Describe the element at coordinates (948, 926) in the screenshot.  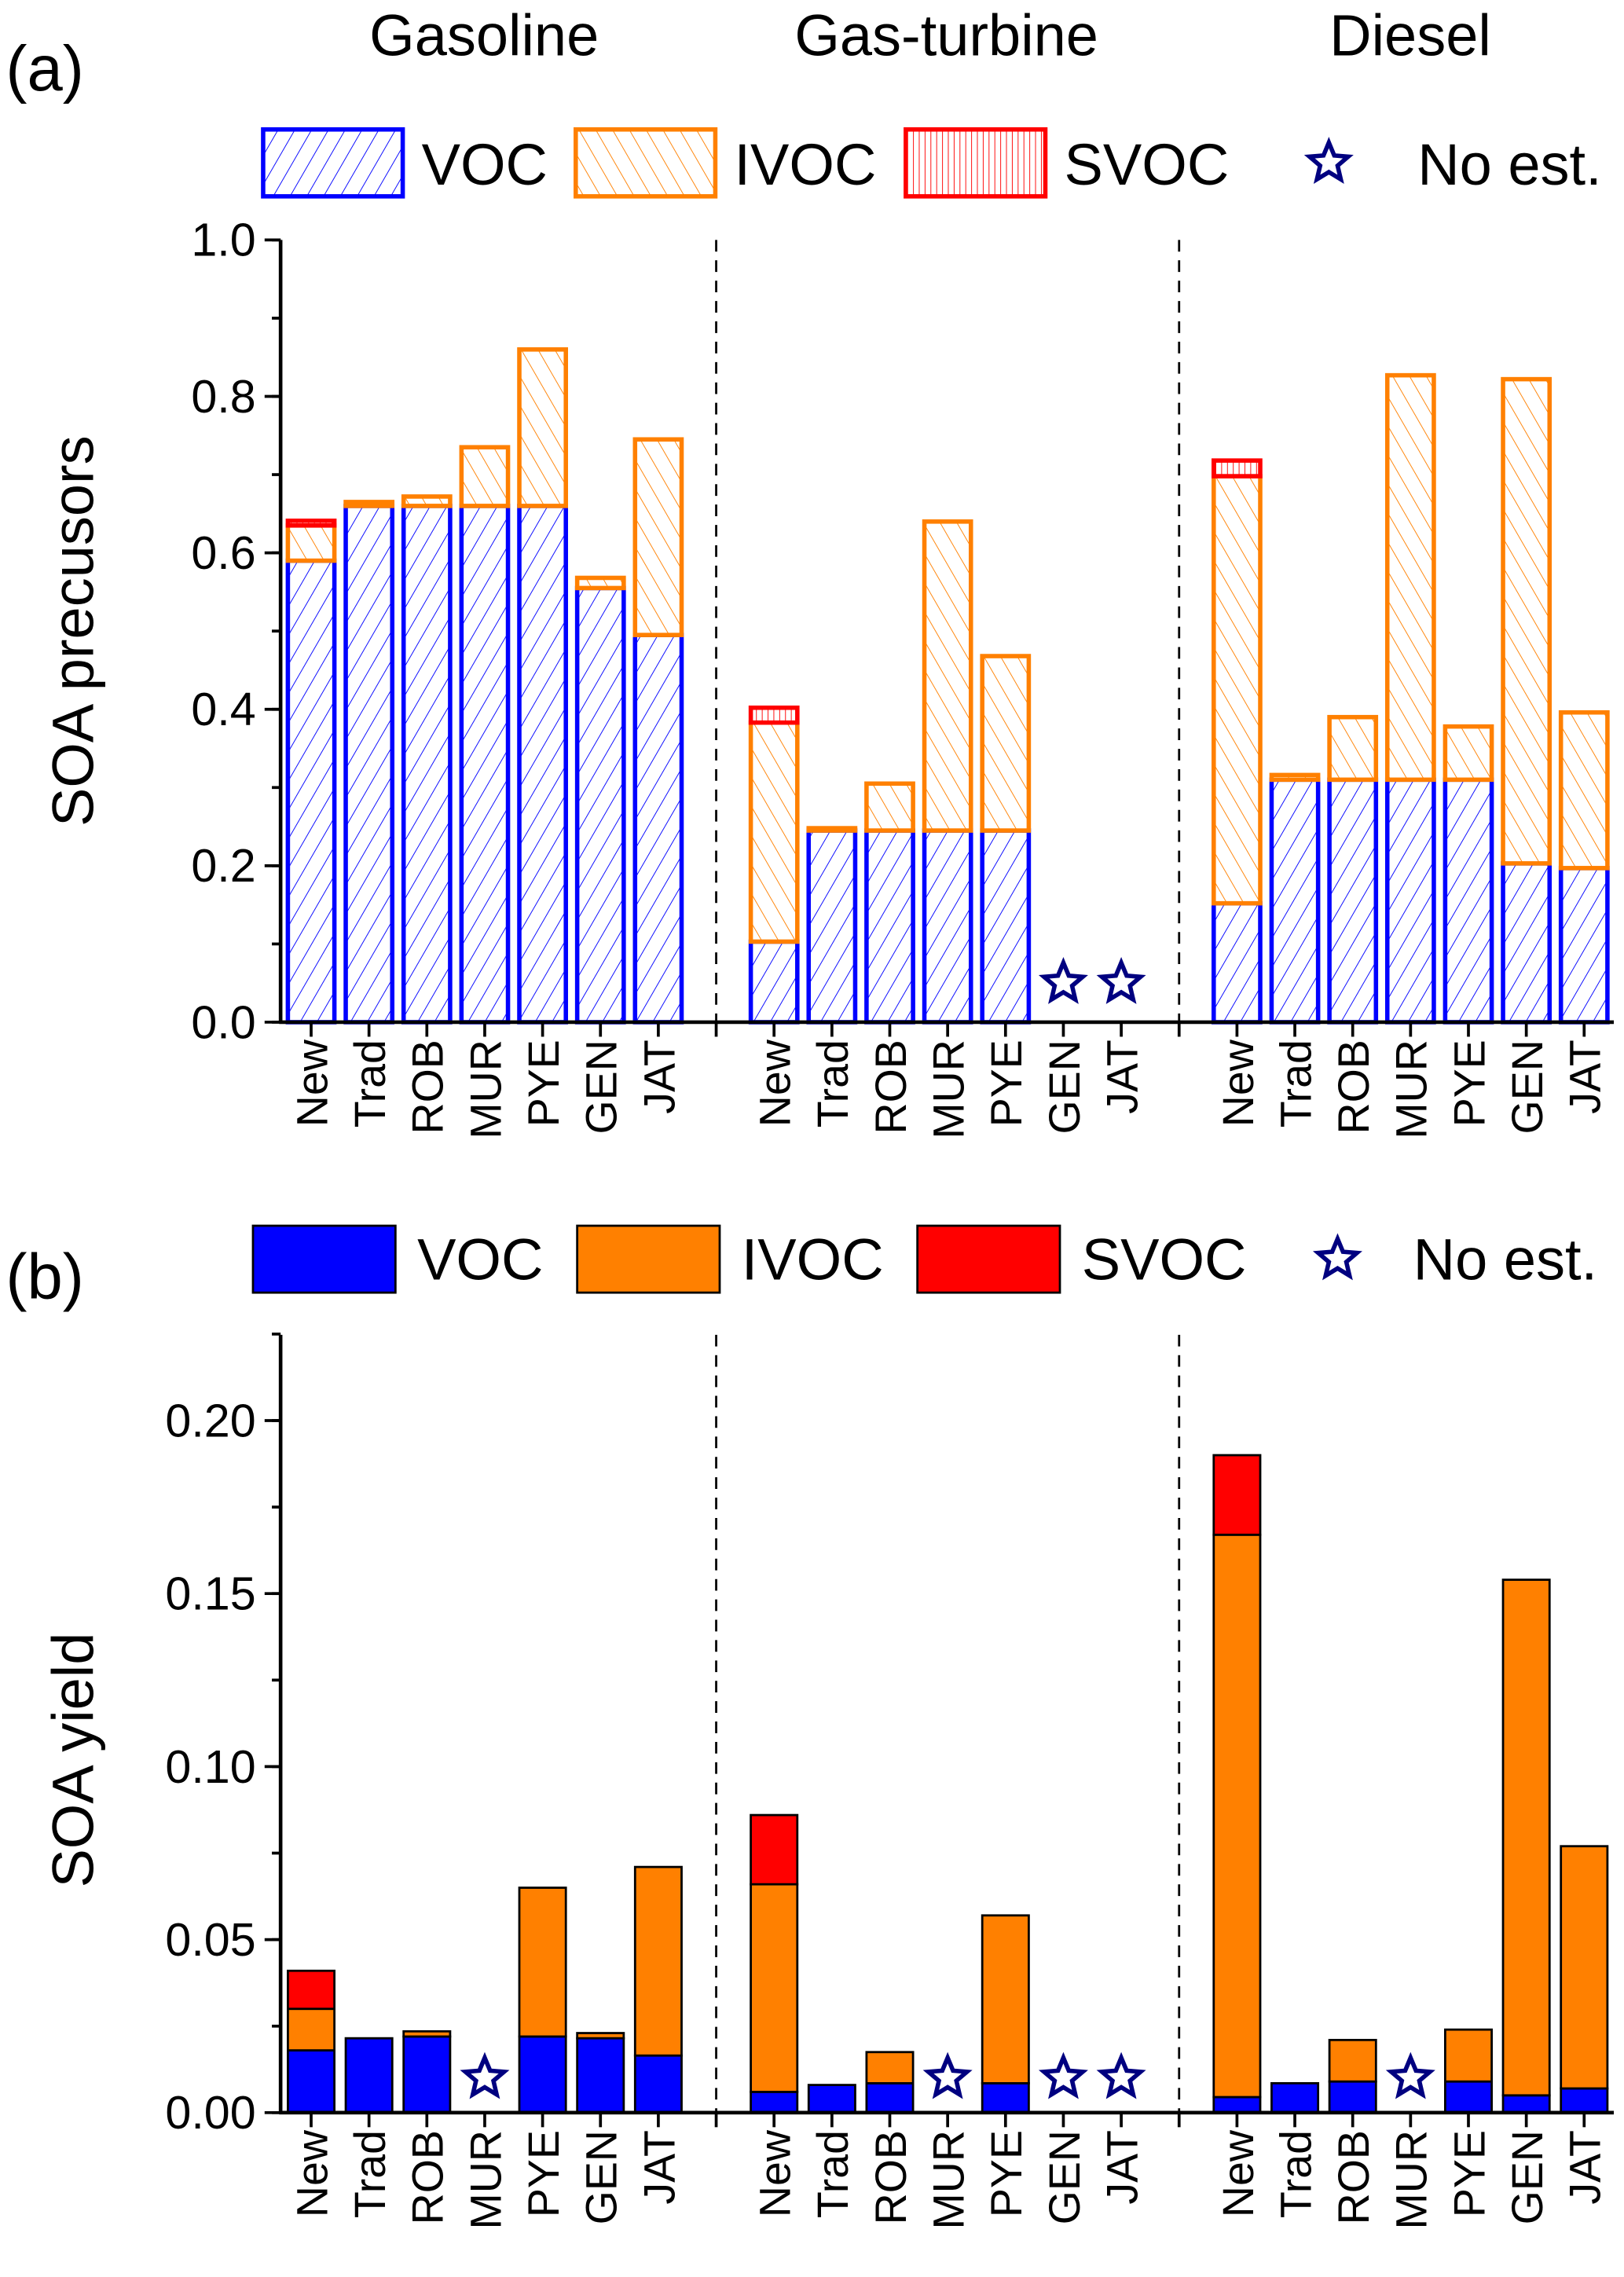
I see `bar-voc-gas-turbine-mur` at that location.